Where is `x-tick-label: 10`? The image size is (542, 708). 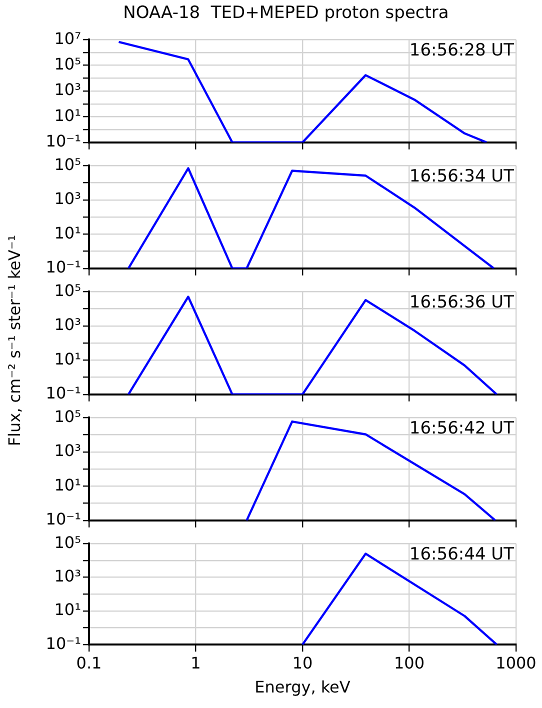
x-tick-label: 10 is located at coordinates (302, 662).